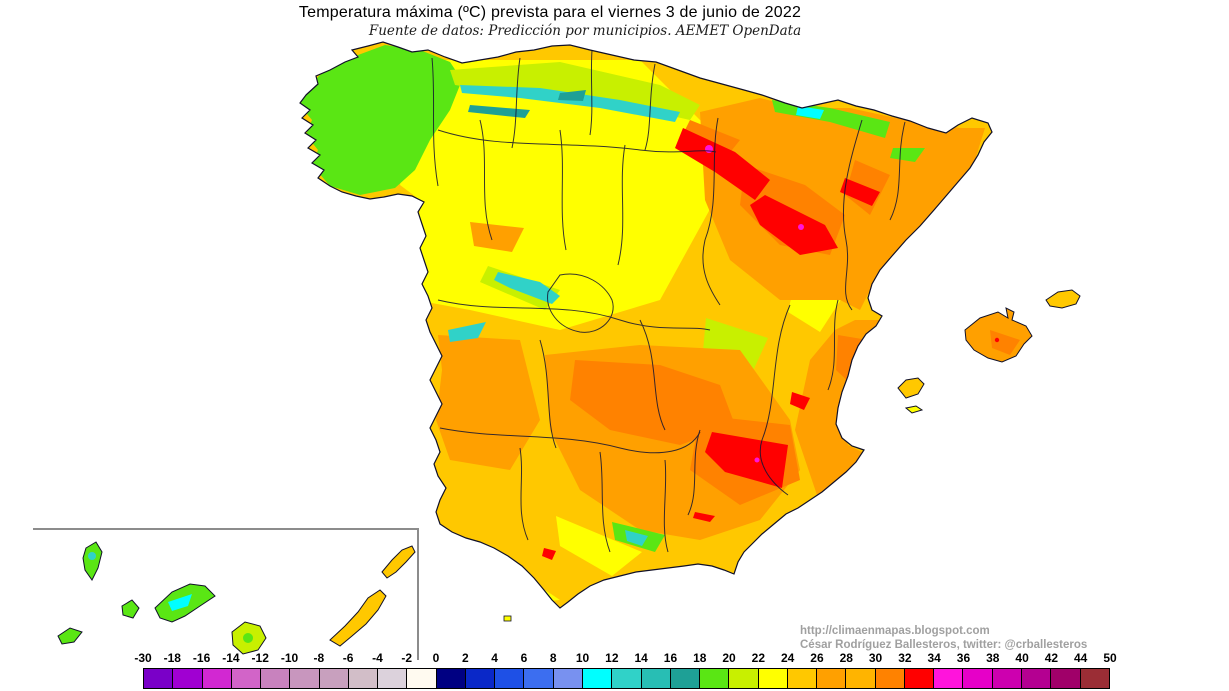 This screenshot has height=691, width=1229. Describe the element at coordinates (1081, 658) in the screenshot. I see `colorbar-label: 44` at that location.